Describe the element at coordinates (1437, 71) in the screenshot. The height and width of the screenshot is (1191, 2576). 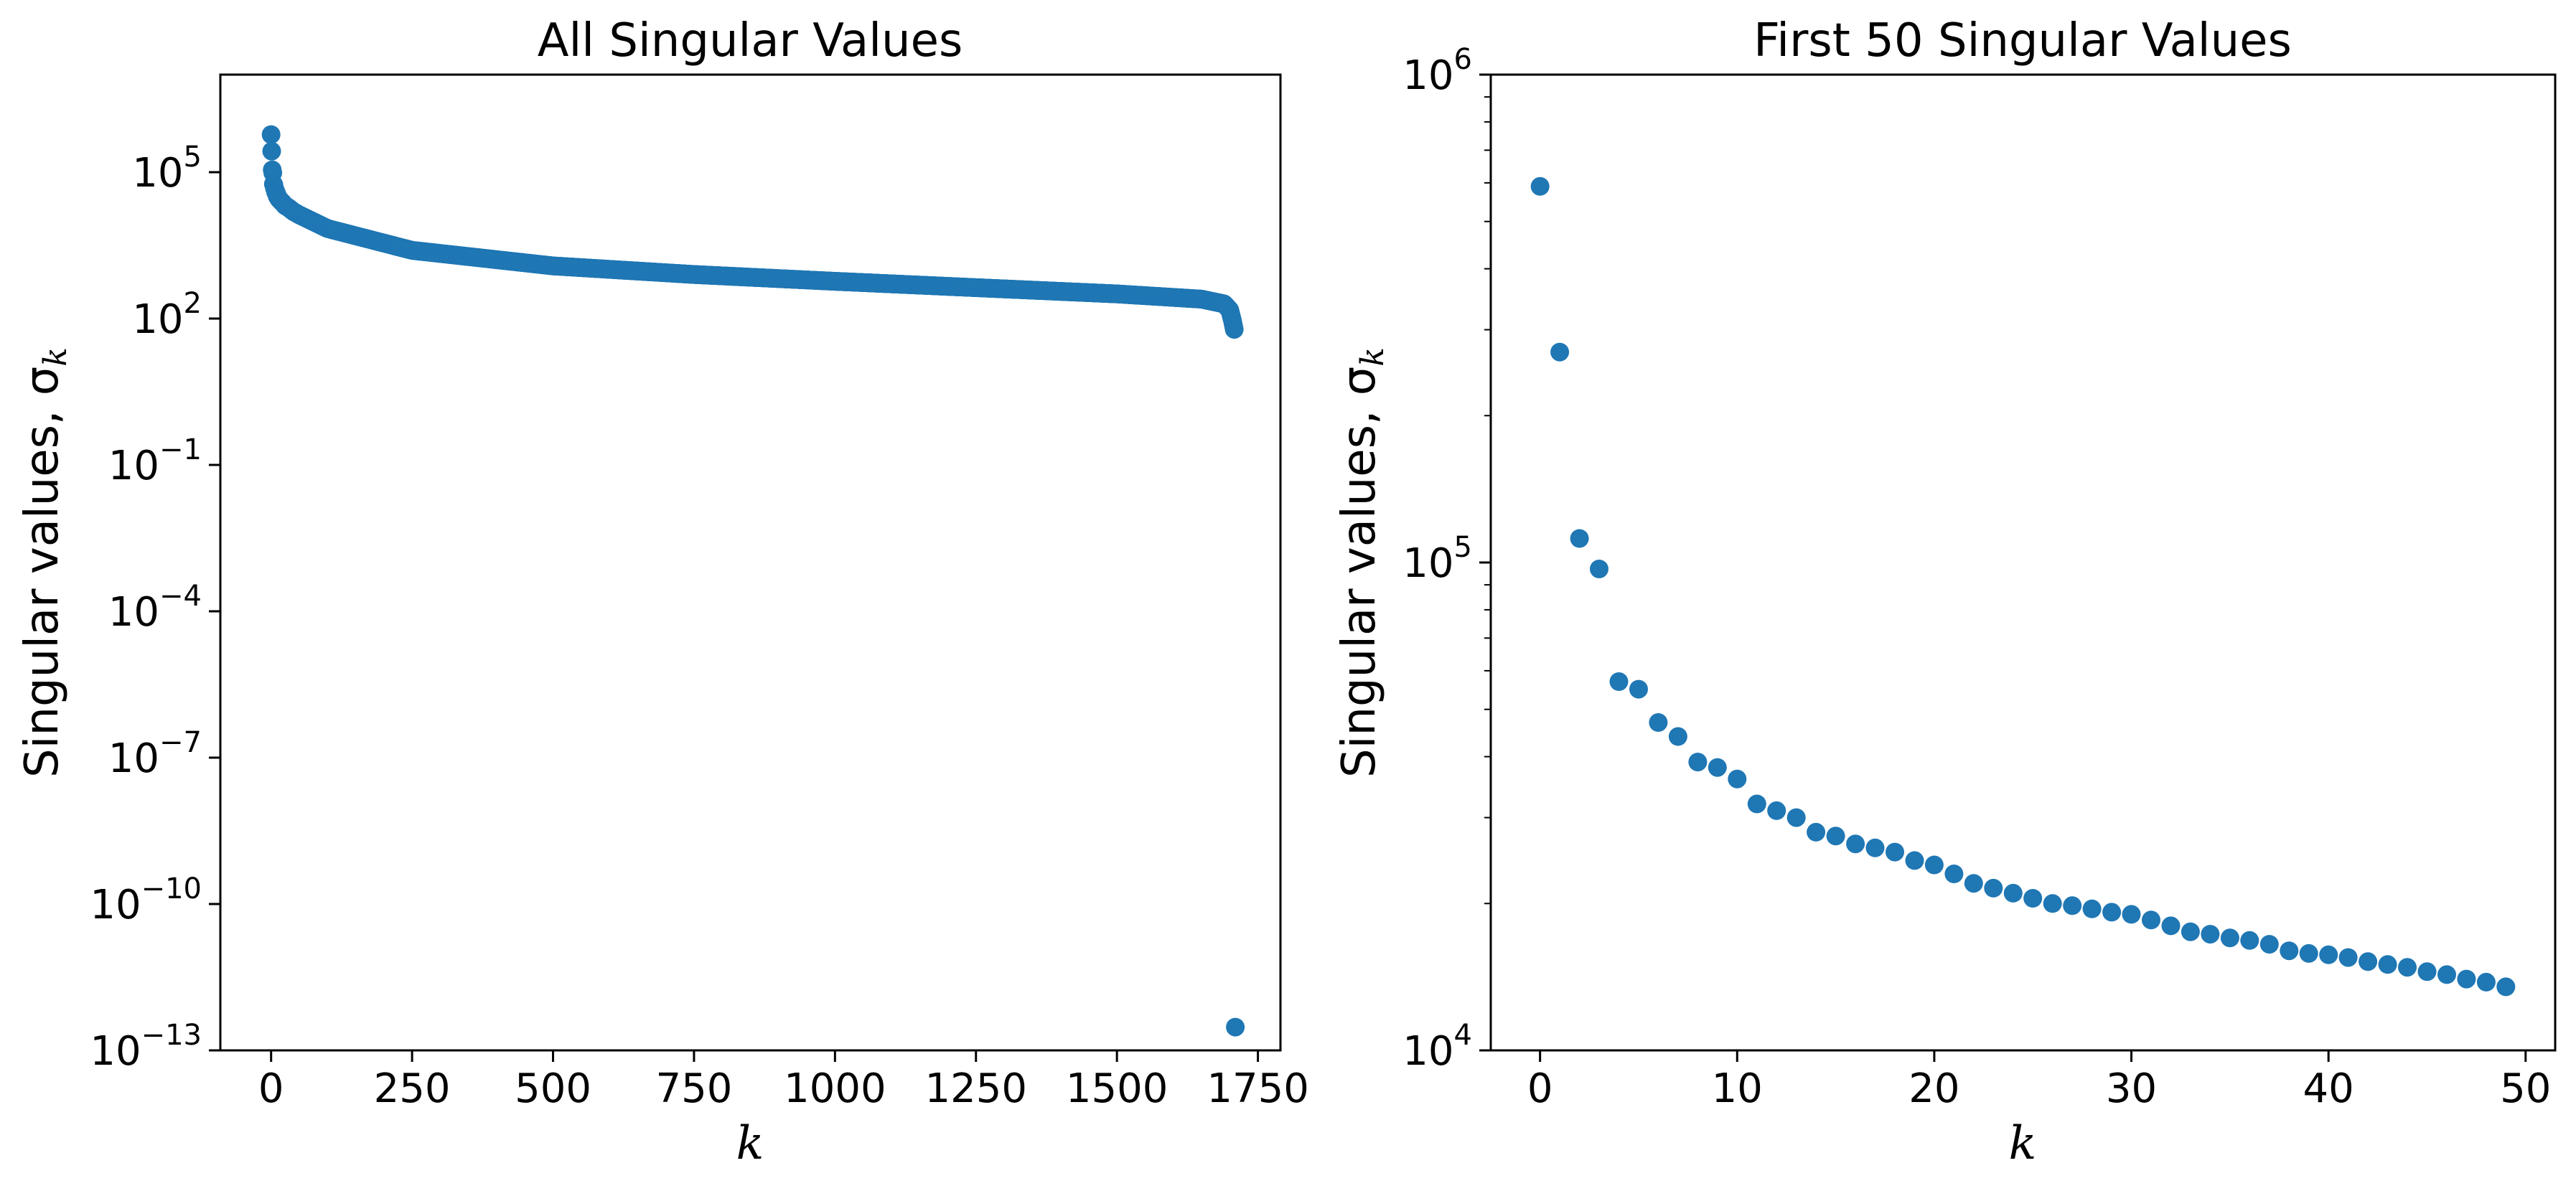
I see `y-tick-label: 10⁶` at that location.